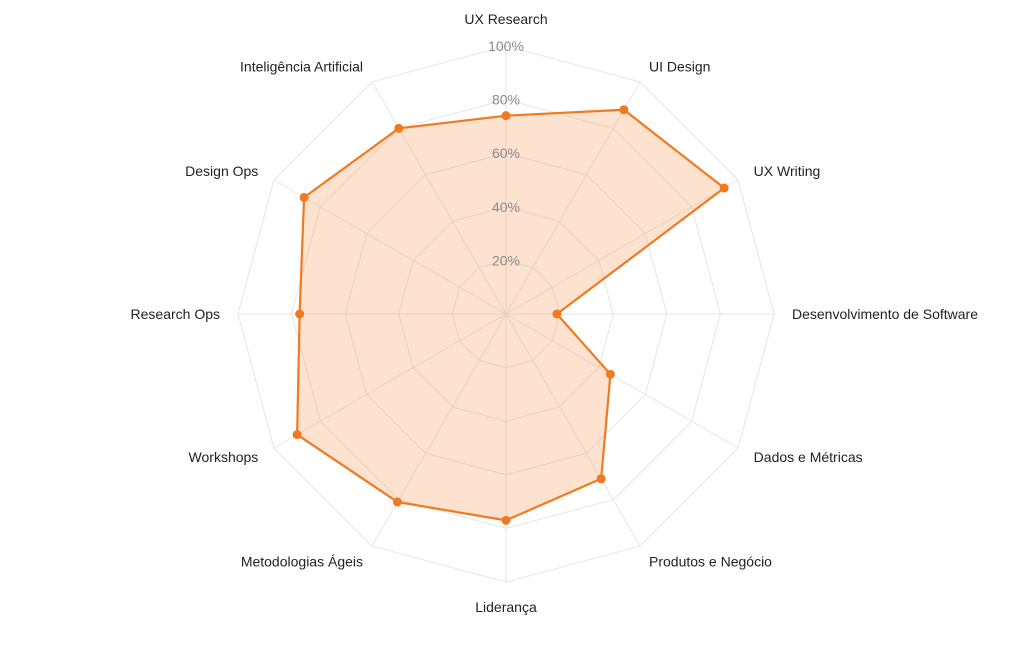  What do you see at coordinates (221, 171) in the screenshot?
I see `category-label: Design Ops` at bounding box center [221, 171].